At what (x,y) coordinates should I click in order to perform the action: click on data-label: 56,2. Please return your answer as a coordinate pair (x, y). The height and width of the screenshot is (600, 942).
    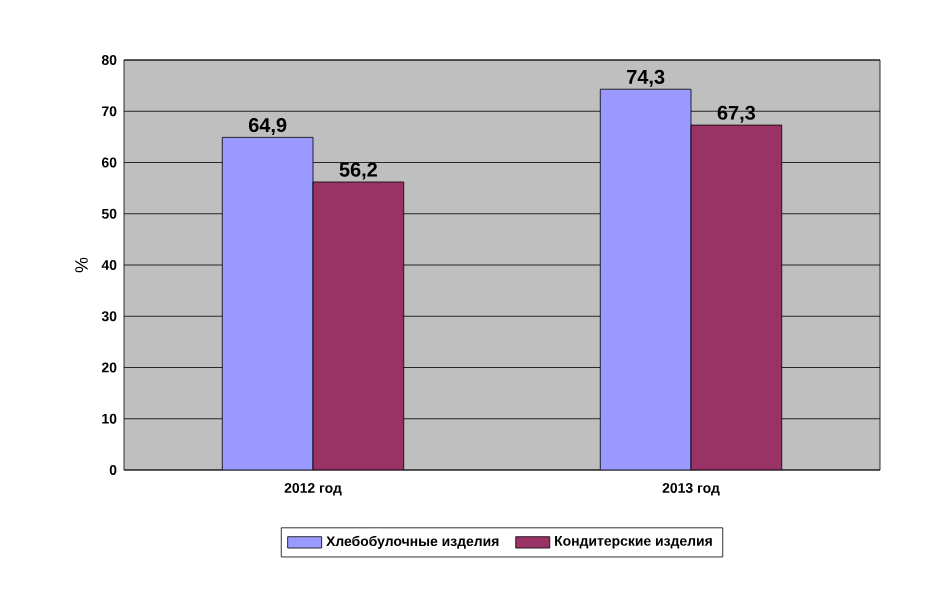
    Looking at the image, I should click on (358, 171).